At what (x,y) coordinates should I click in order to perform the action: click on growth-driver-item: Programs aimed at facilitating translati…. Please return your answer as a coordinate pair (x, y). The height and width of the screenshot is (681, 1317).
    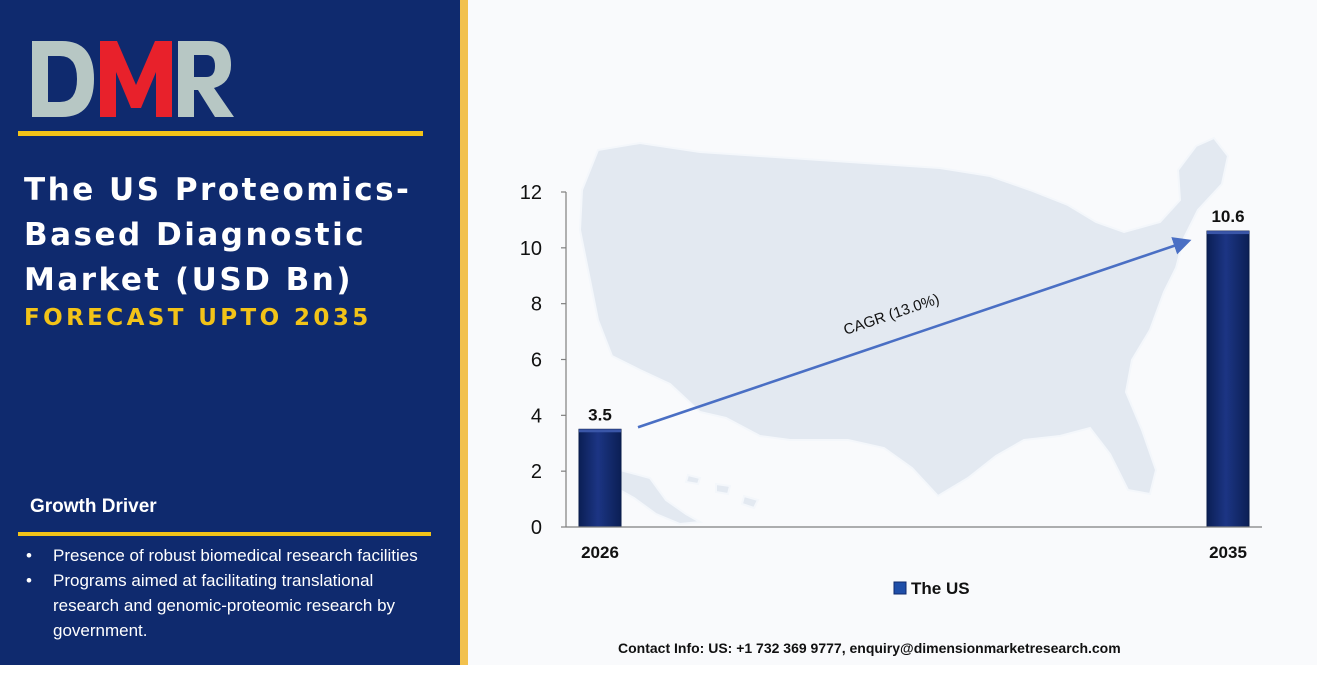
    Looking at the image, I should click on (226, 605).